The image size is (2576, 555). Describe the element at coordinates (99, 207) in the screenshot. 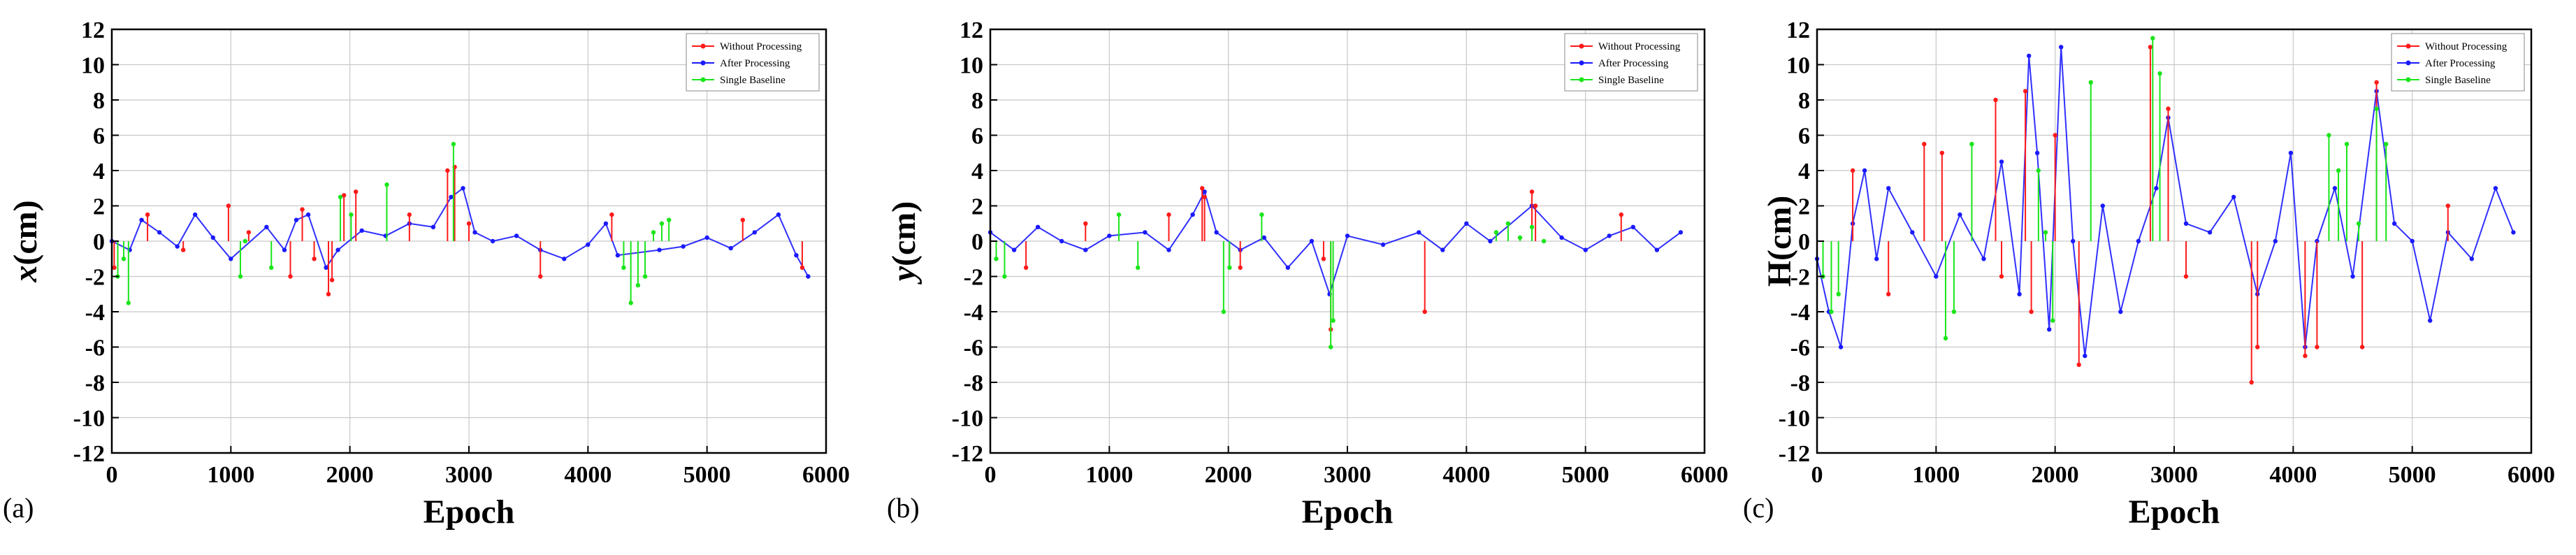

I see `y-tick-label: 2` at that location.